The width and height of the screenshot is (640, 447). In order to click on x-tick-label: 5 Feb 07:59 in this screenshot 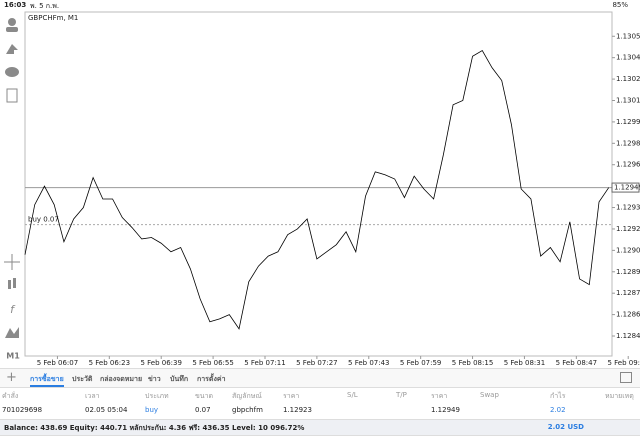, I will do `click(420, 363)`.